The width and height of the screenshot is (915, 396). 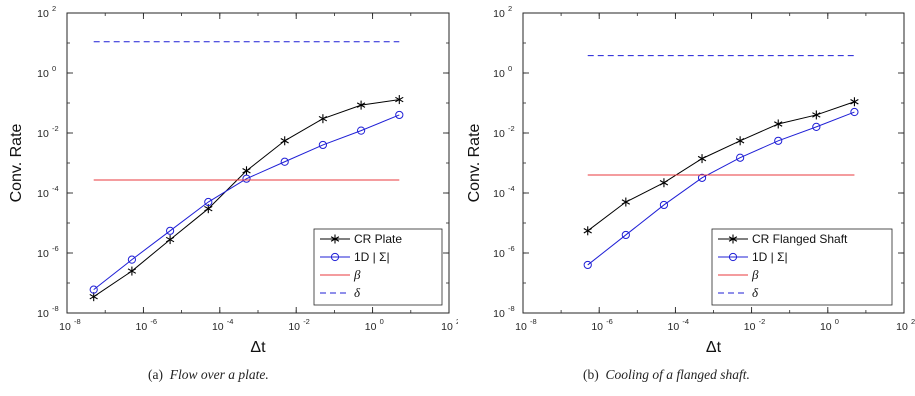 I want to click on caption-label: (b), so click(x=591, y=374).